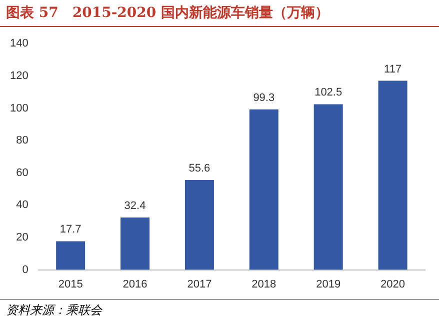 This screenshot has height=325, width=439. I want to click on y-tick-label: 100, so click(19, 108).